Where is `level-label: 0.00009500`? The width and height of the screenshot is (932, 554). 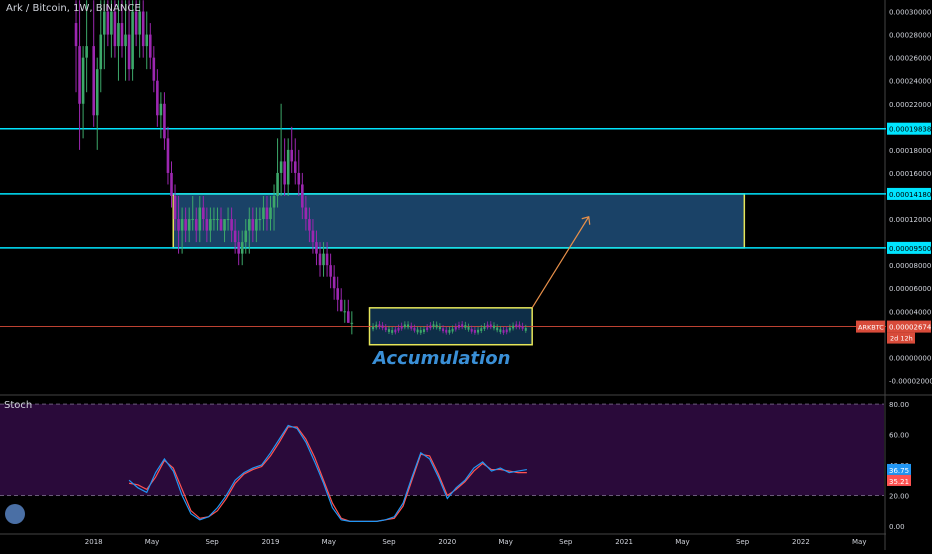 level-label: 0.00009500 is located at coordinates (910, 249).